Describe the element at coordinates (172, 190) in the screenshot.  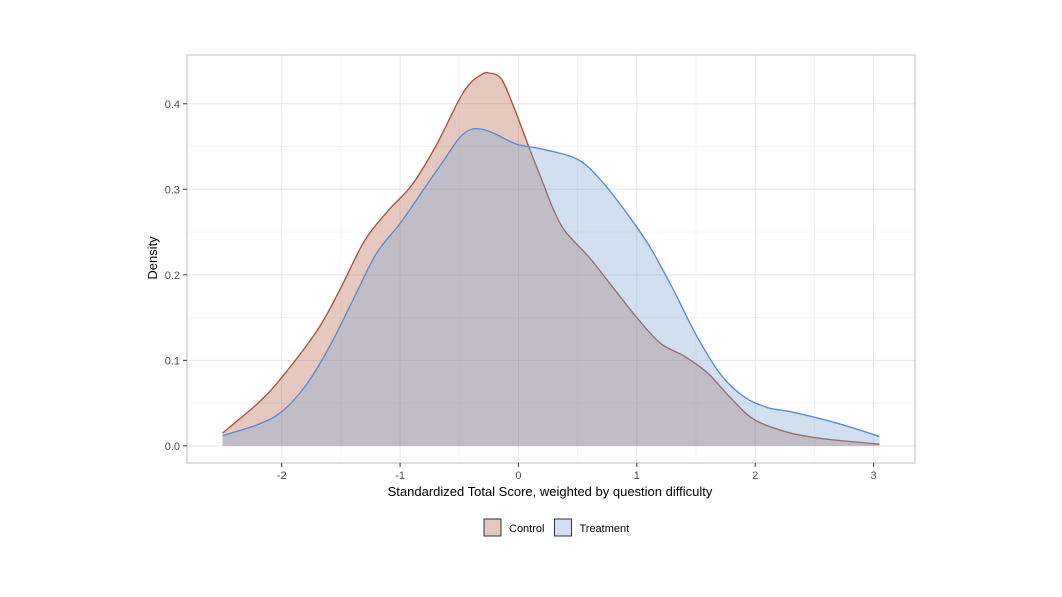
I see `y-tick-label: 0.3` at that location.